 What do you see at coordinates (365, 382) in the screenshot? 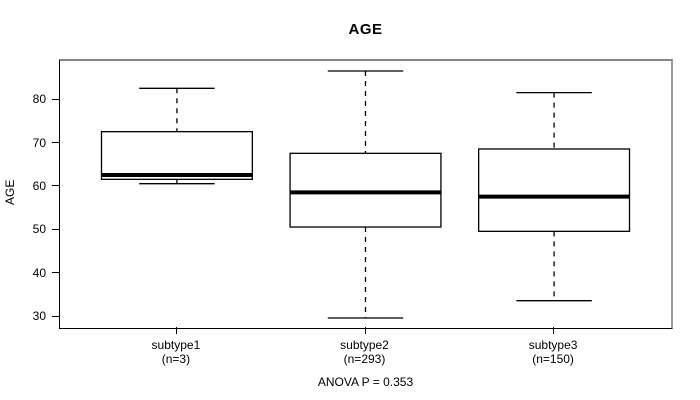
I see `anova-annotation: ANOVA P = 0.353` at bounding box center [365, 382].